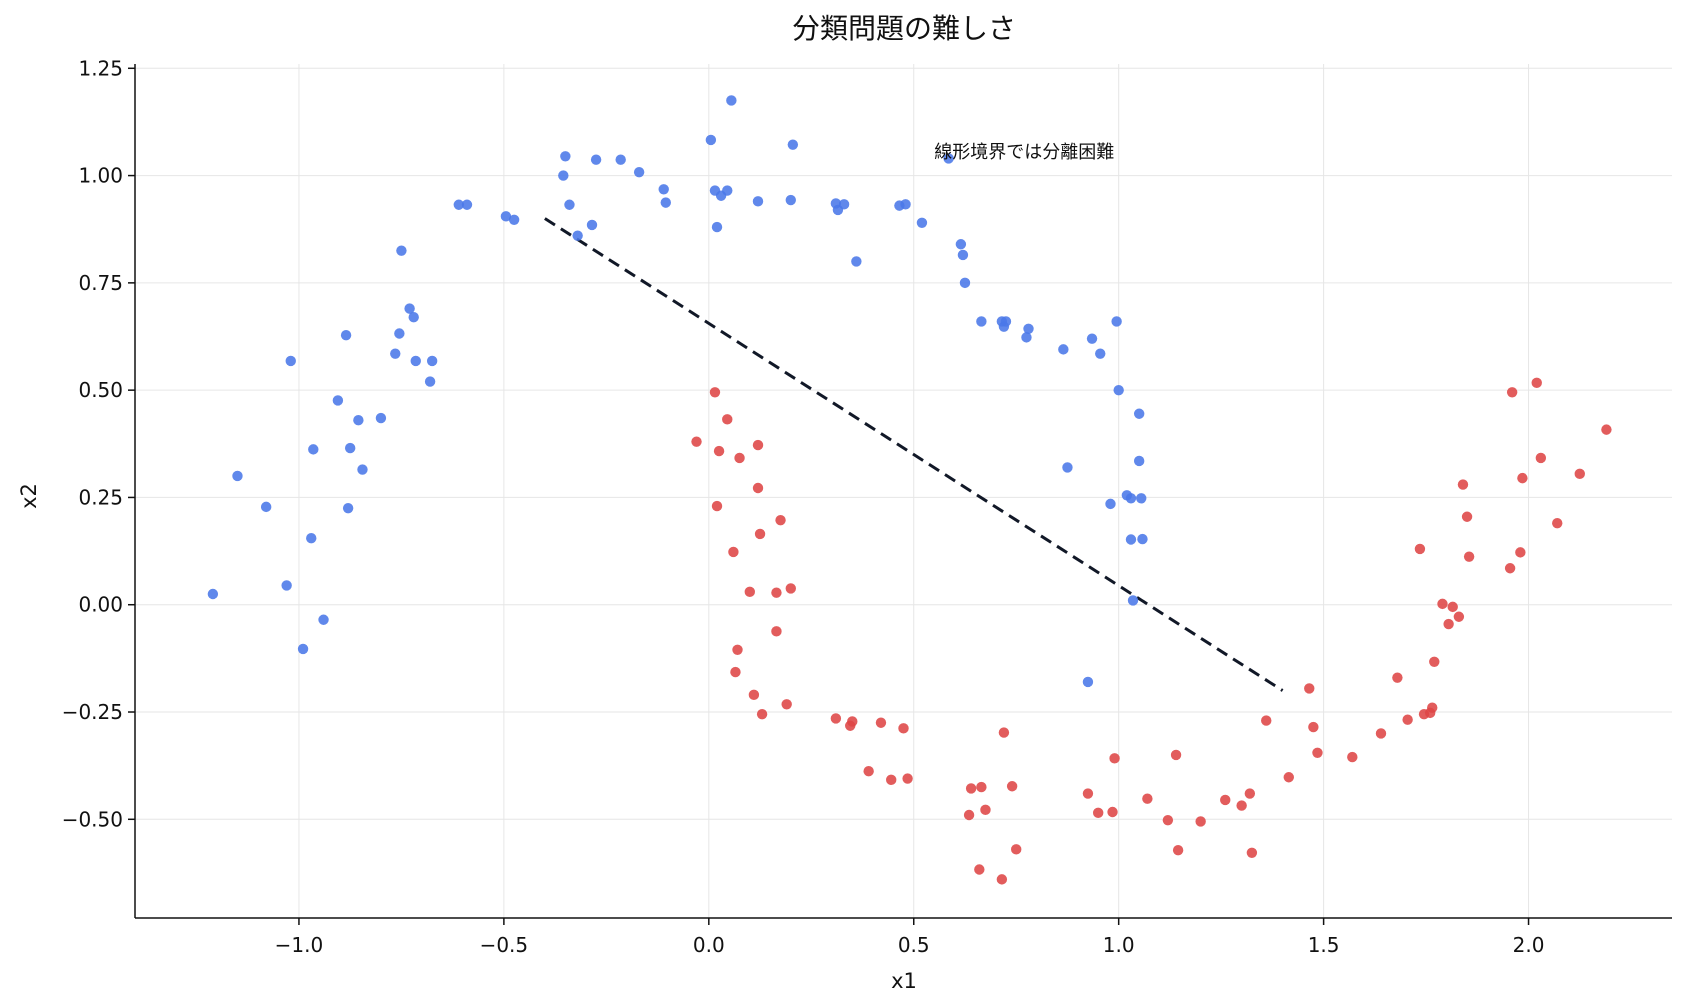  Describe the element at coordinates (1119, 945) in the screenshot. I see `x-tick-label: 1.0` at that location.